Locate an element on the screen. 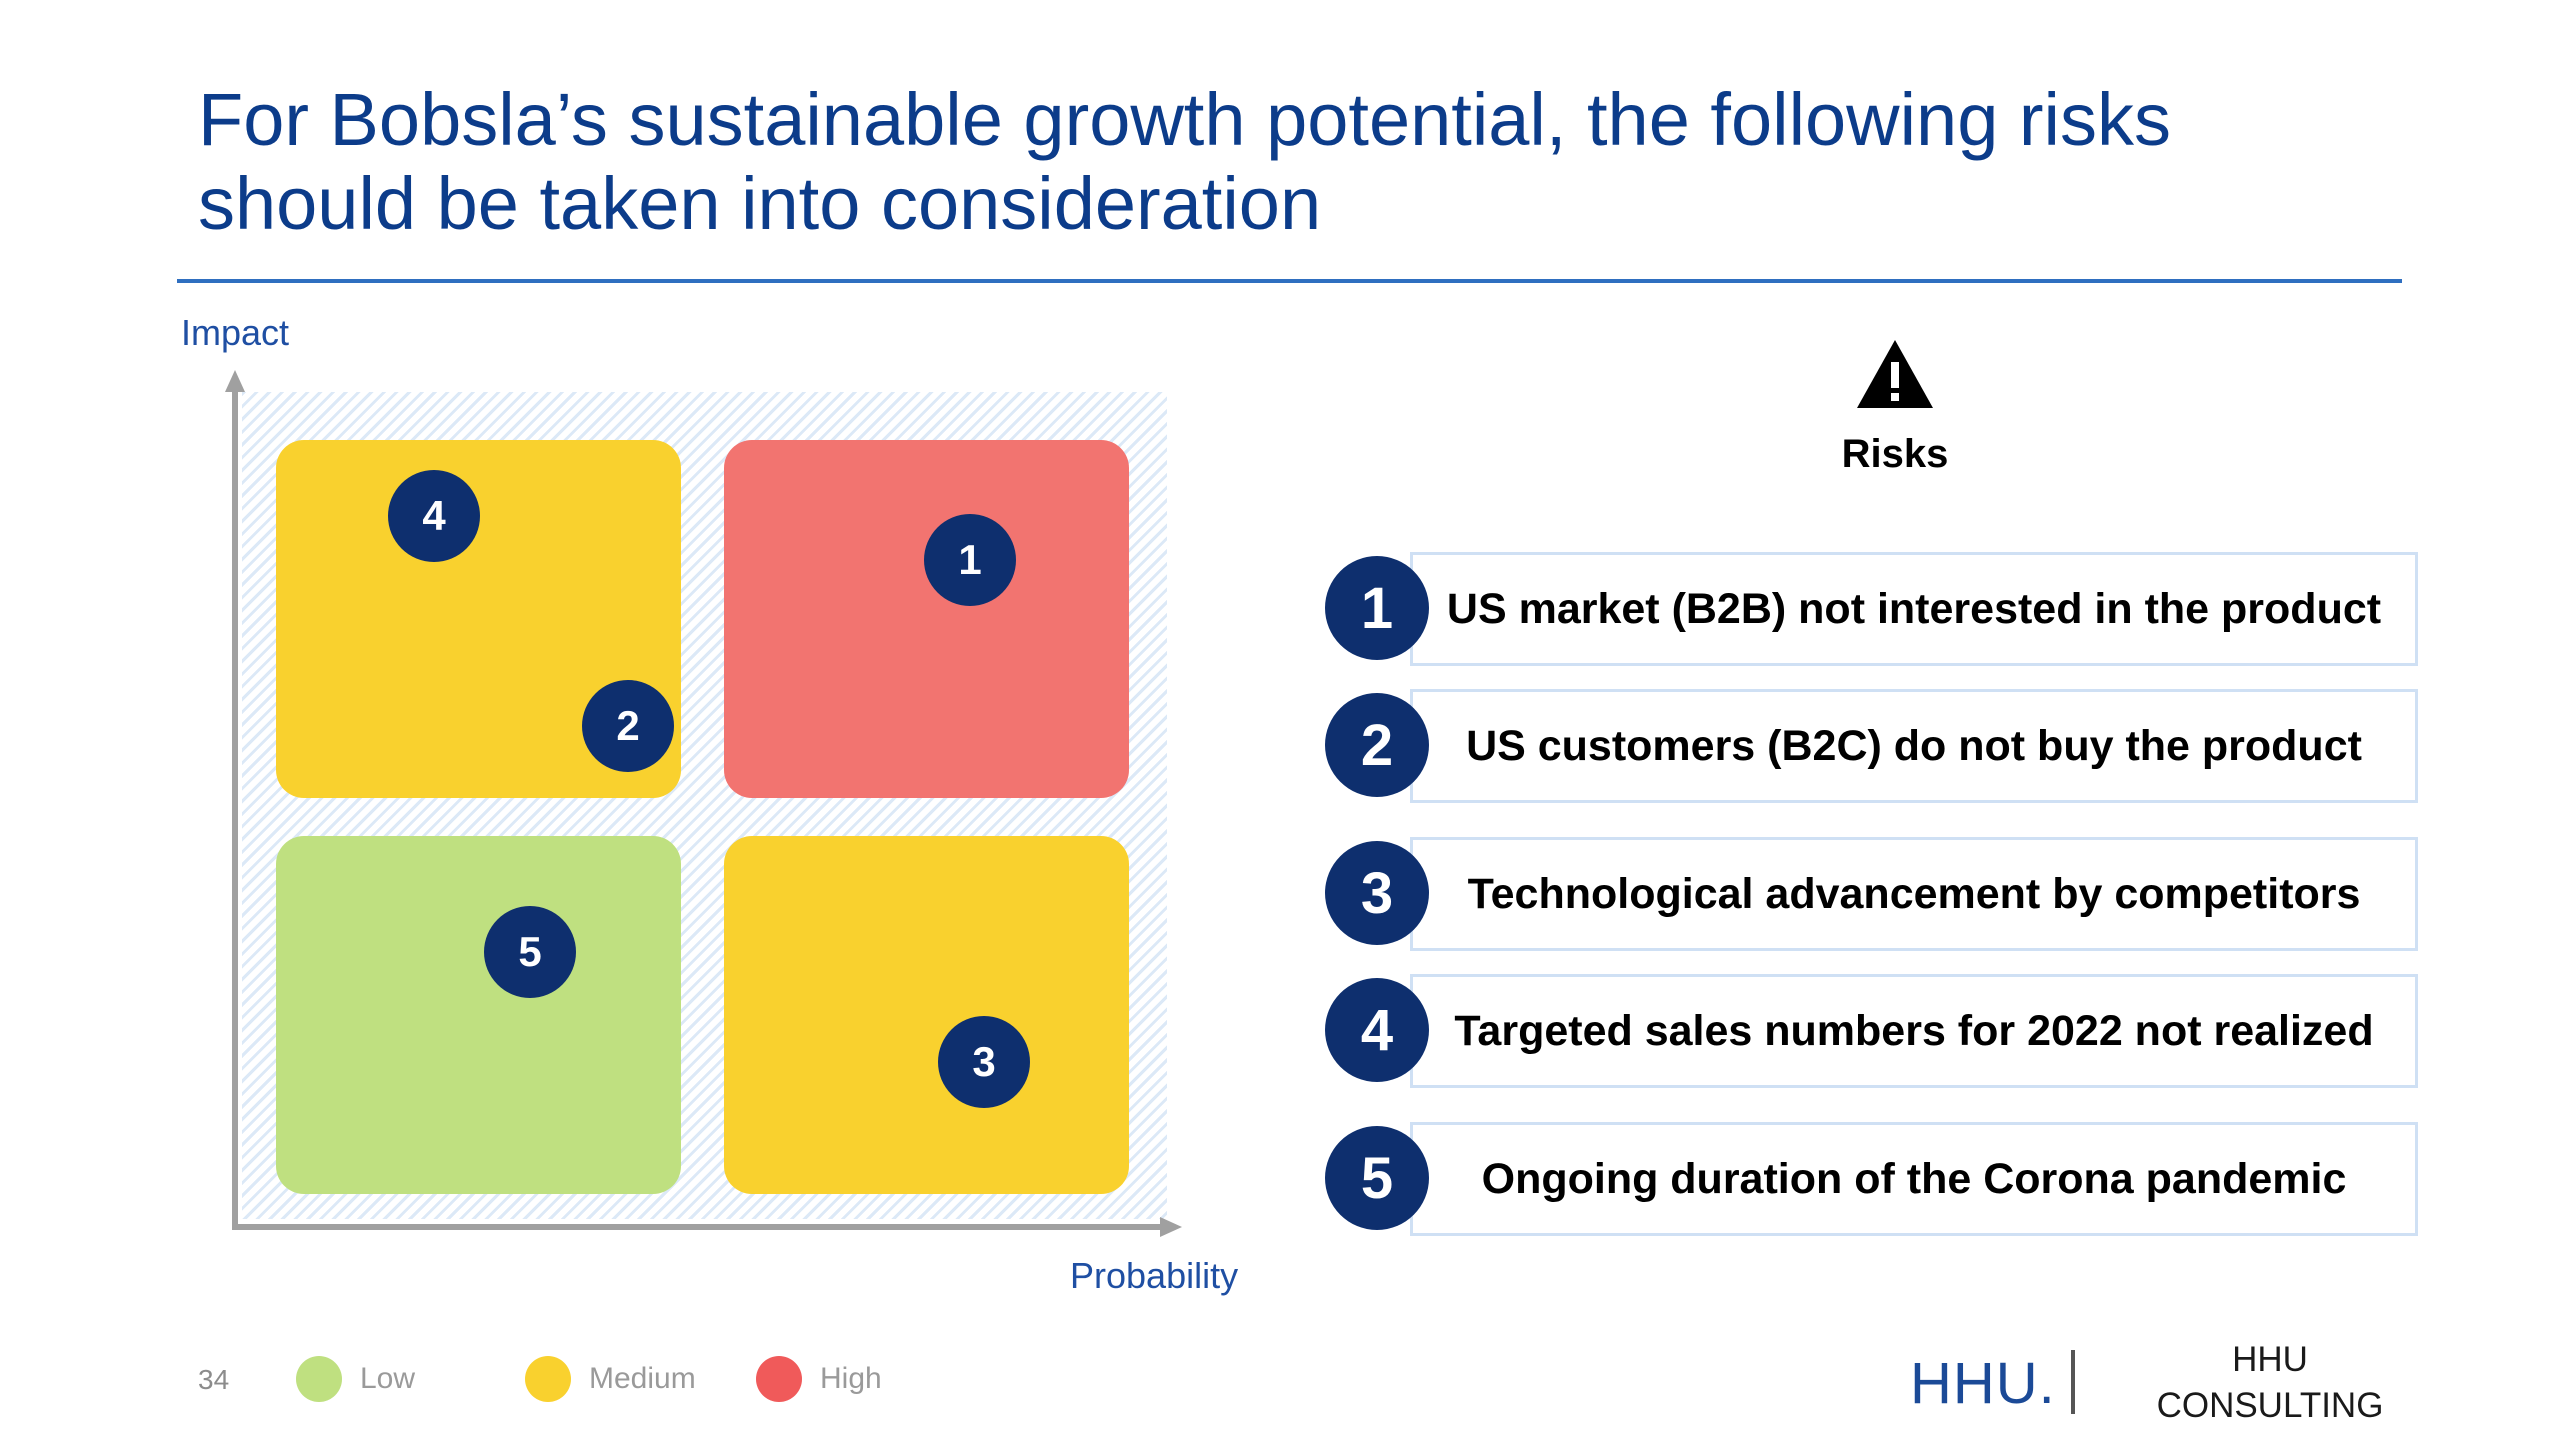 The image size is (2560, 1440). legend-item-high: High is located at coordinates (819, 1379).